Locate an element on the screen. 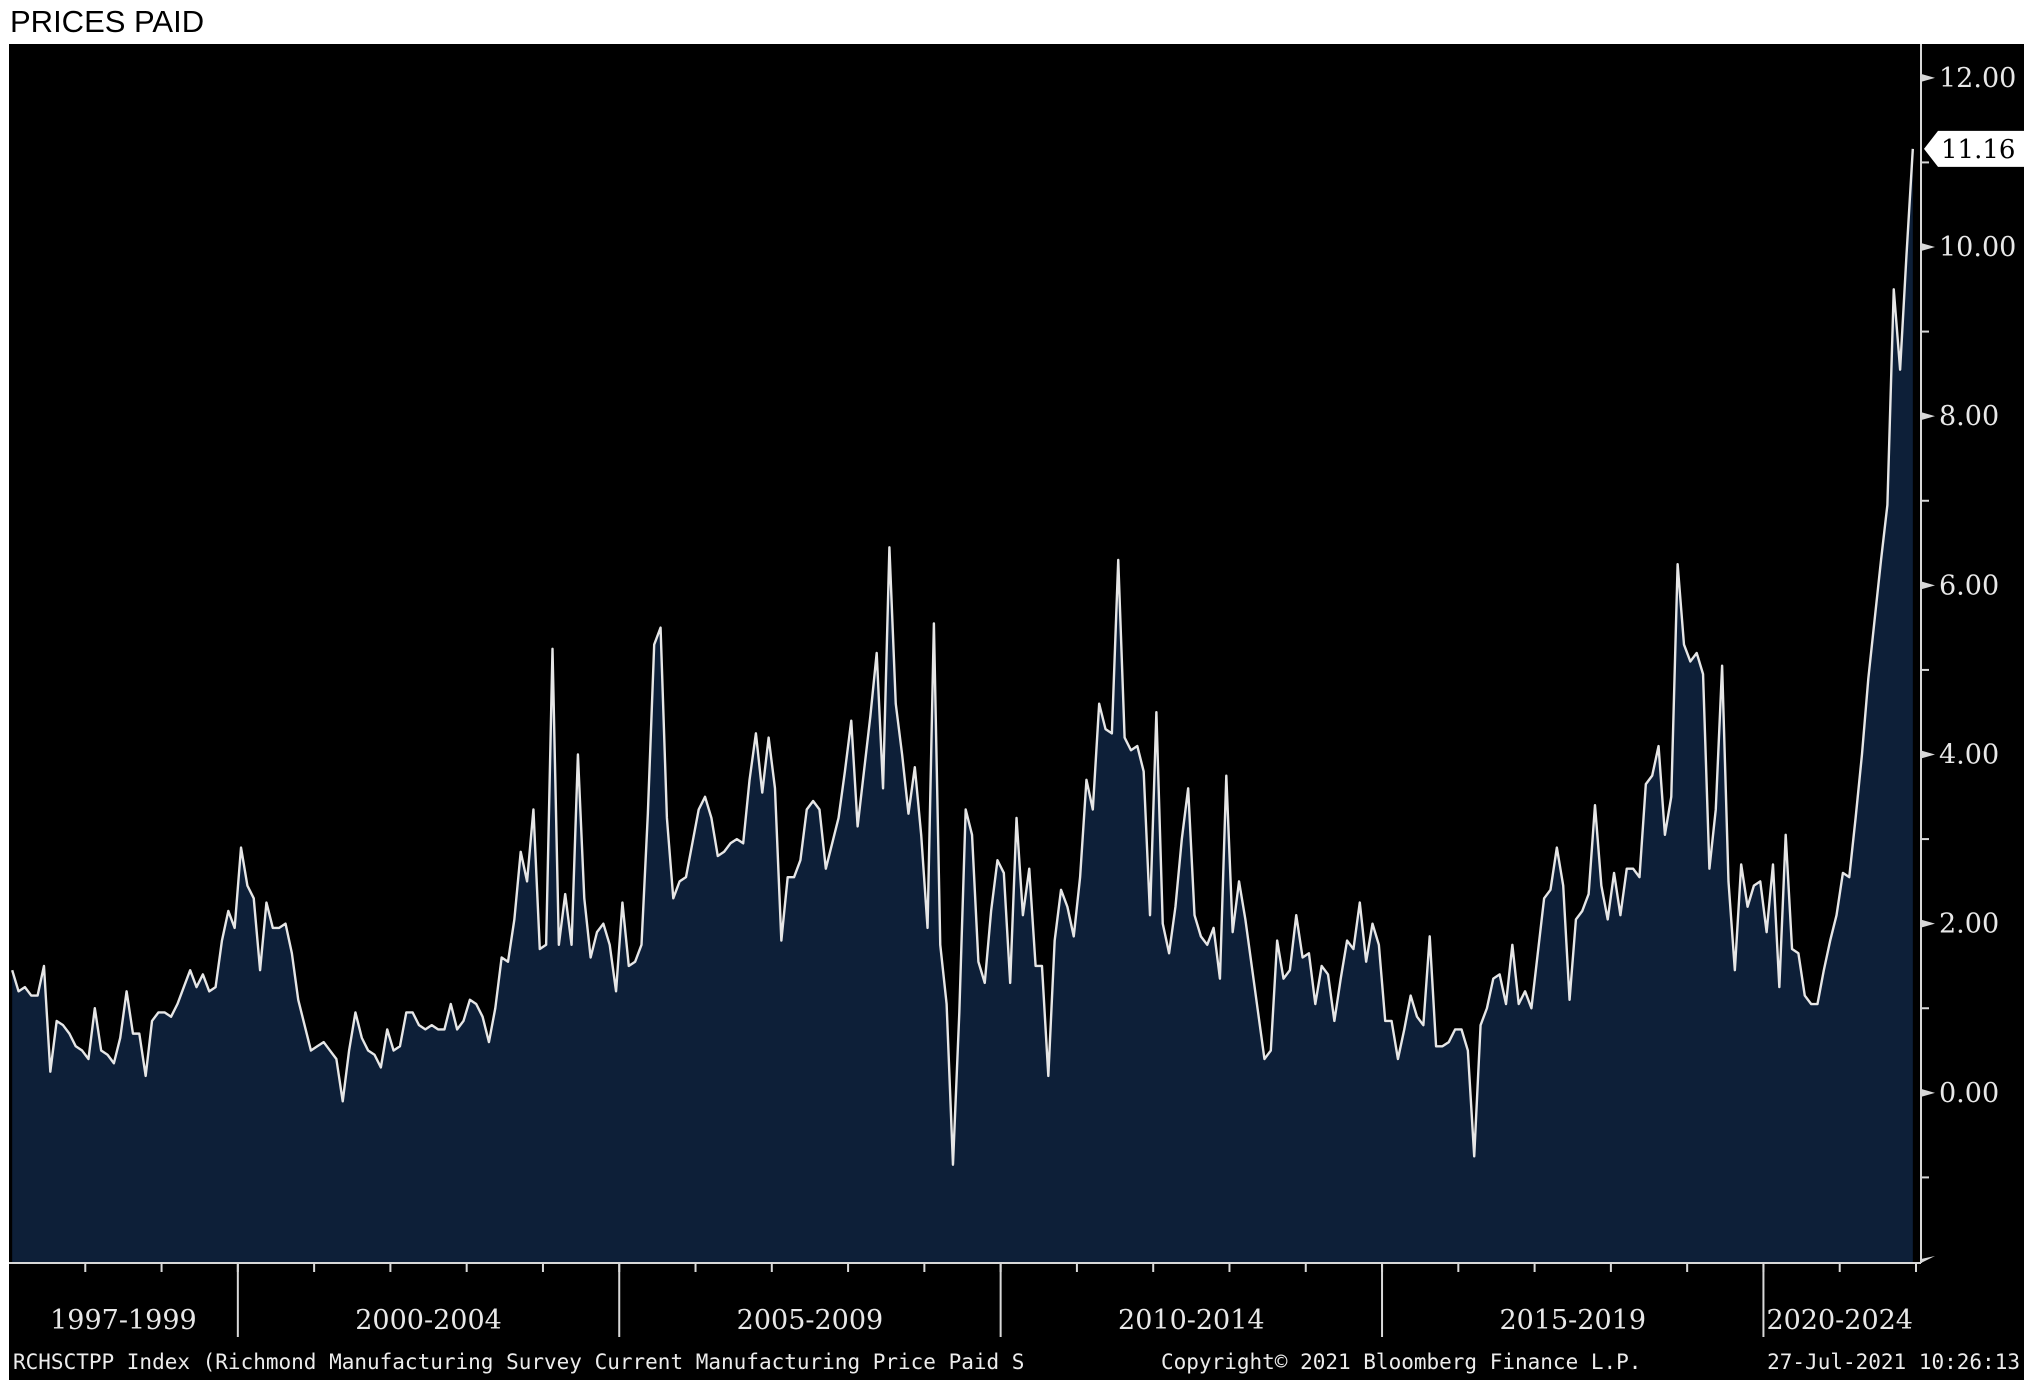 The height and width of the screenshot is (1380, 2024). x-period-label: 2010-2014 is located at coordinates (1191, 1320).